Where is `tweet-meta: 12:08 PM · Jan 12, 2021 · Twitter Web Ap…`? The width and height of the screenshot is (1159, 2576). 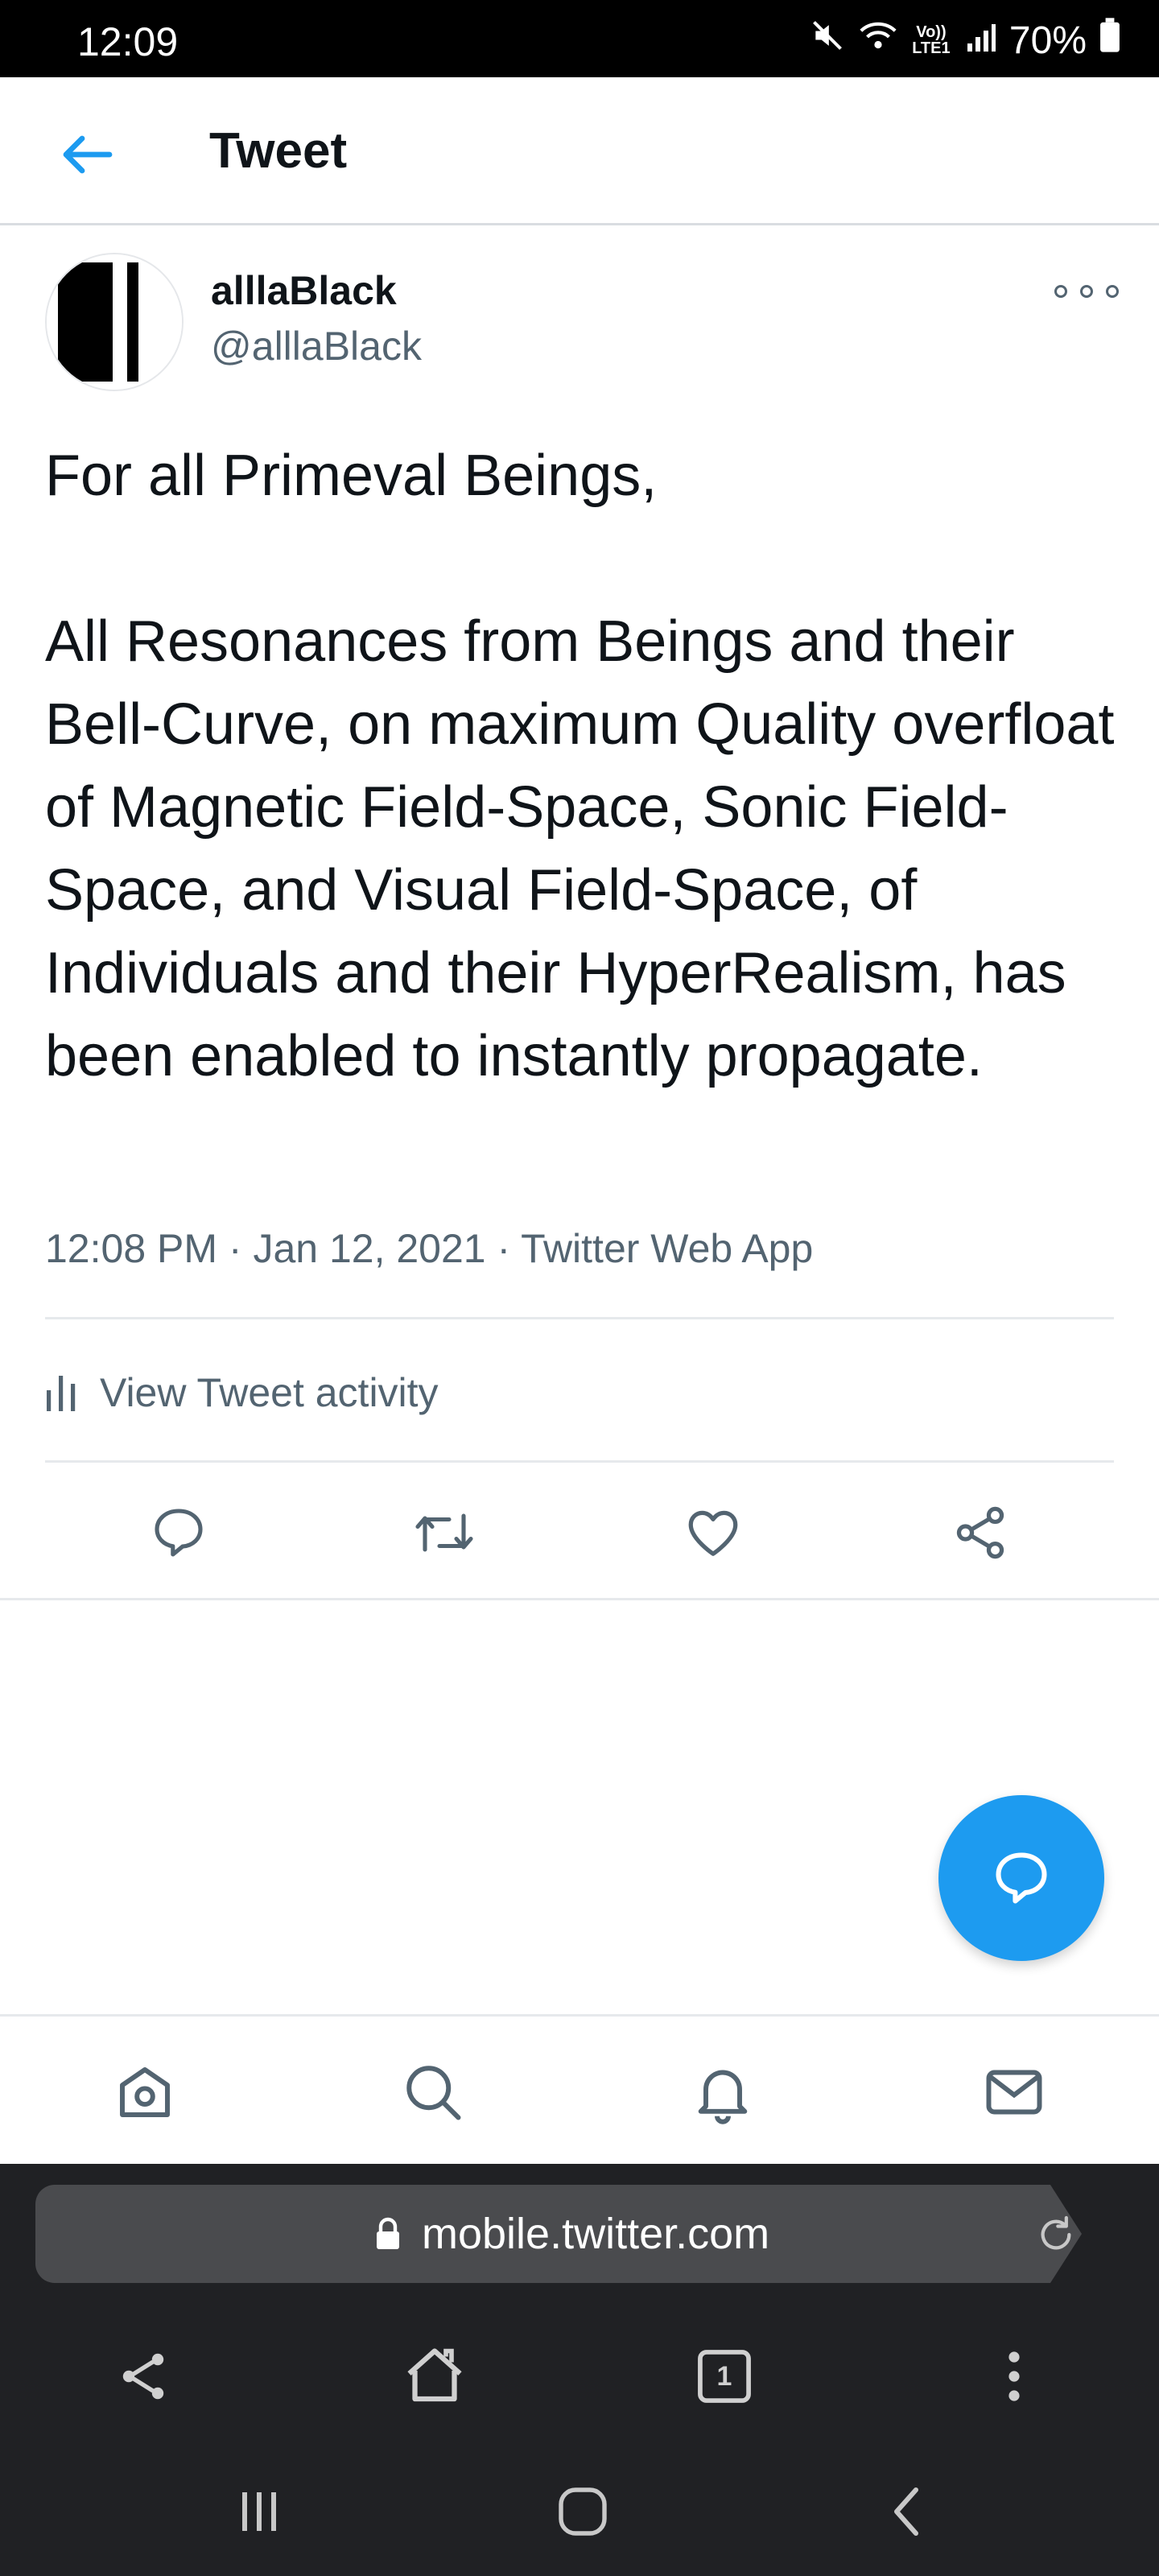
tweet-meta: 12:08 PM · Jan 12, 2021 · Twitter Web Ap… is located at coordinates (429, 1248).